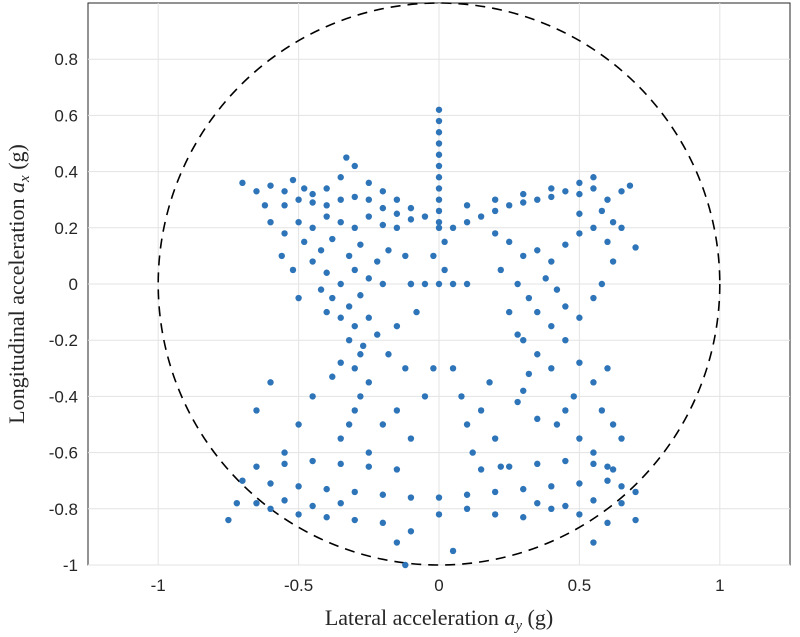 This screenshot has height=637, width=800. What do you see at coordinates (66, 172) in the screenshot?
I see `y-tick-label: 0.4` at bounding box center [66, 172].